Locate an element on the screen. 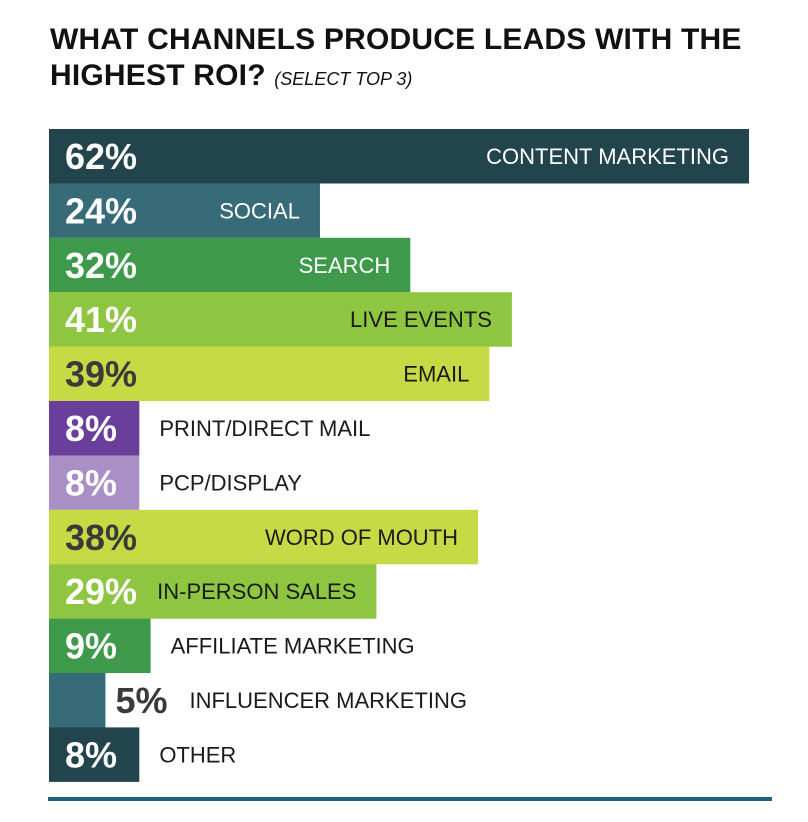 Image resolution: width=808 pixels, height=822 pixels. bar-content-marketing is located at coordinates (399, 156).